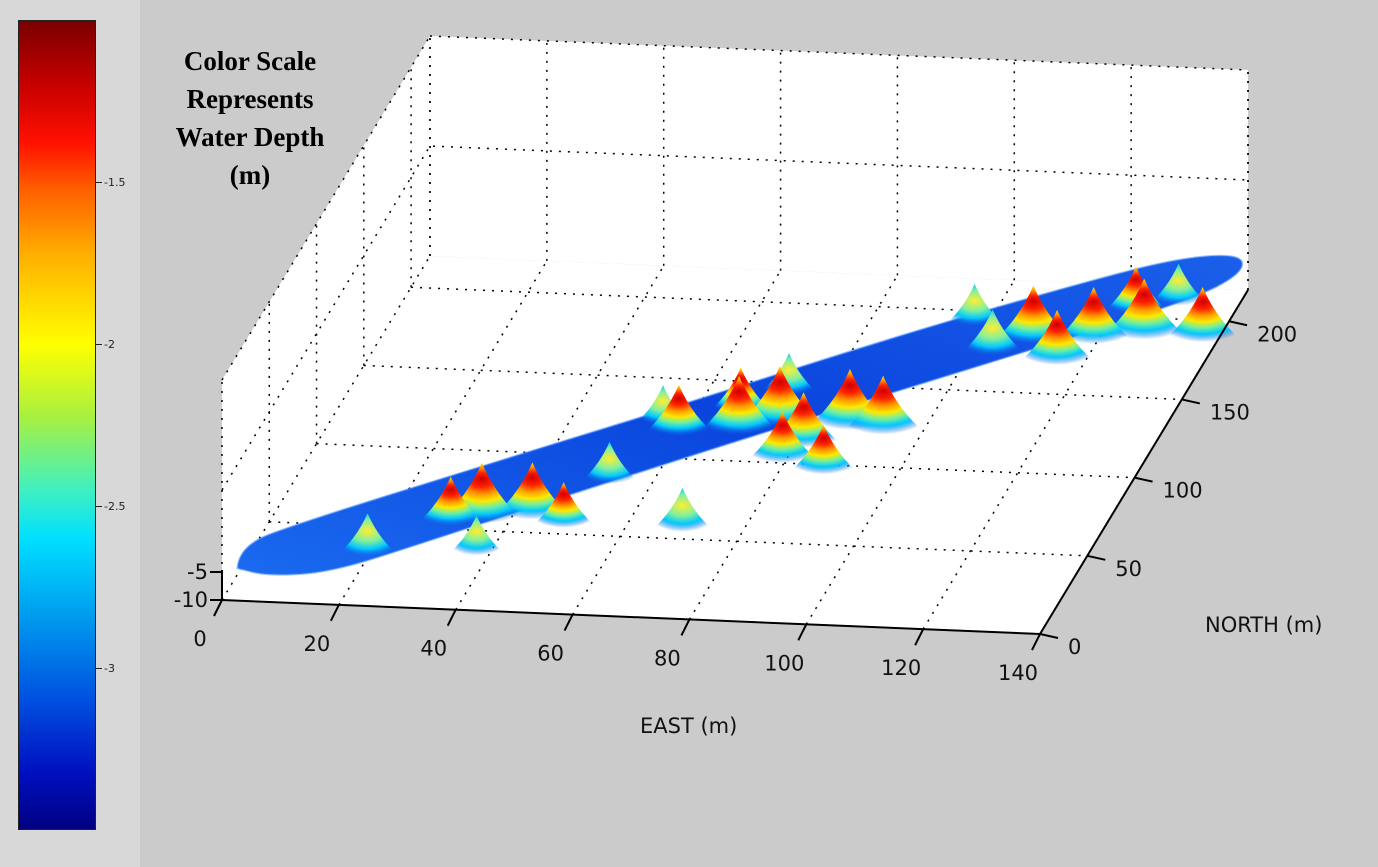  I want to click on y-tick-label: 0, so click(1074, 647).